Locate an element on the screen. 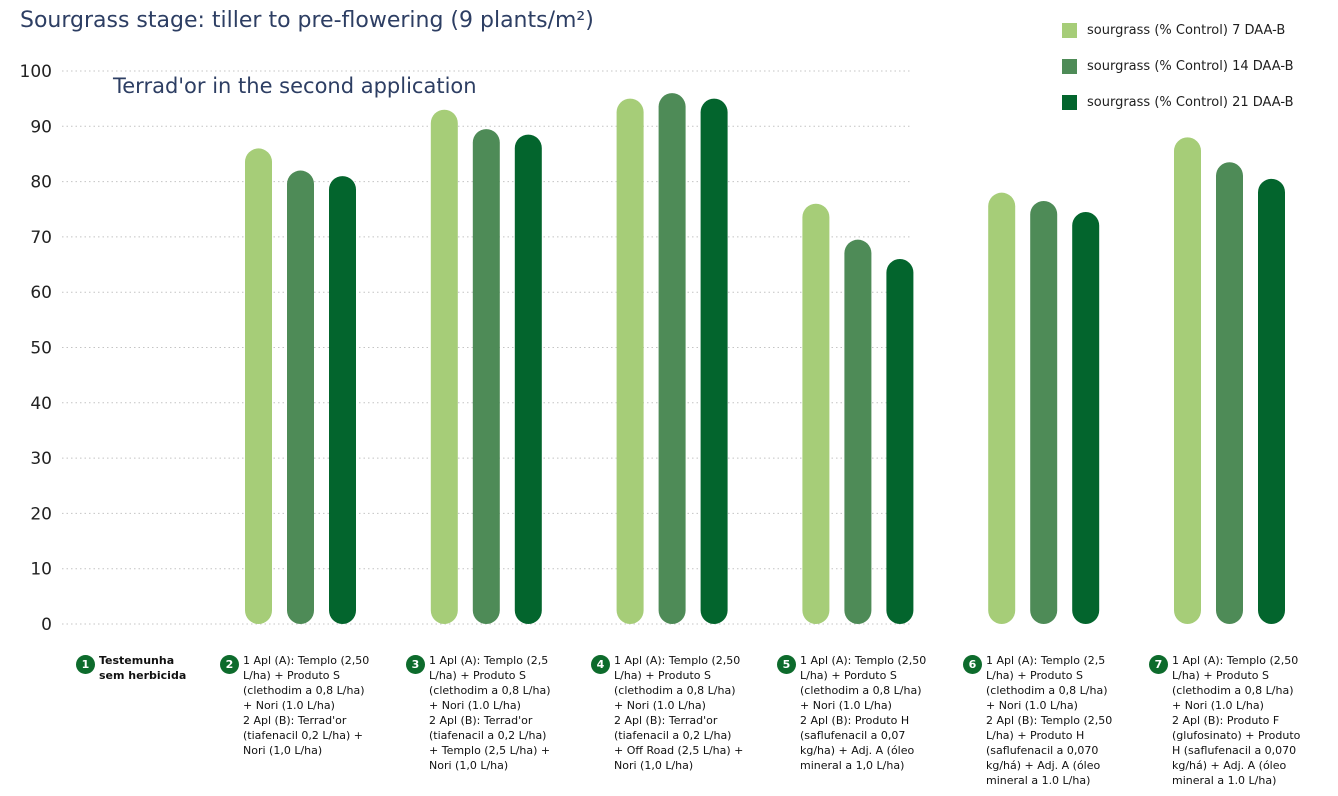 This screenshot has width=1338, height=796. legend-label: sourgrass (% Control) 7 DAA-B is located at coordinates (1186, 30).